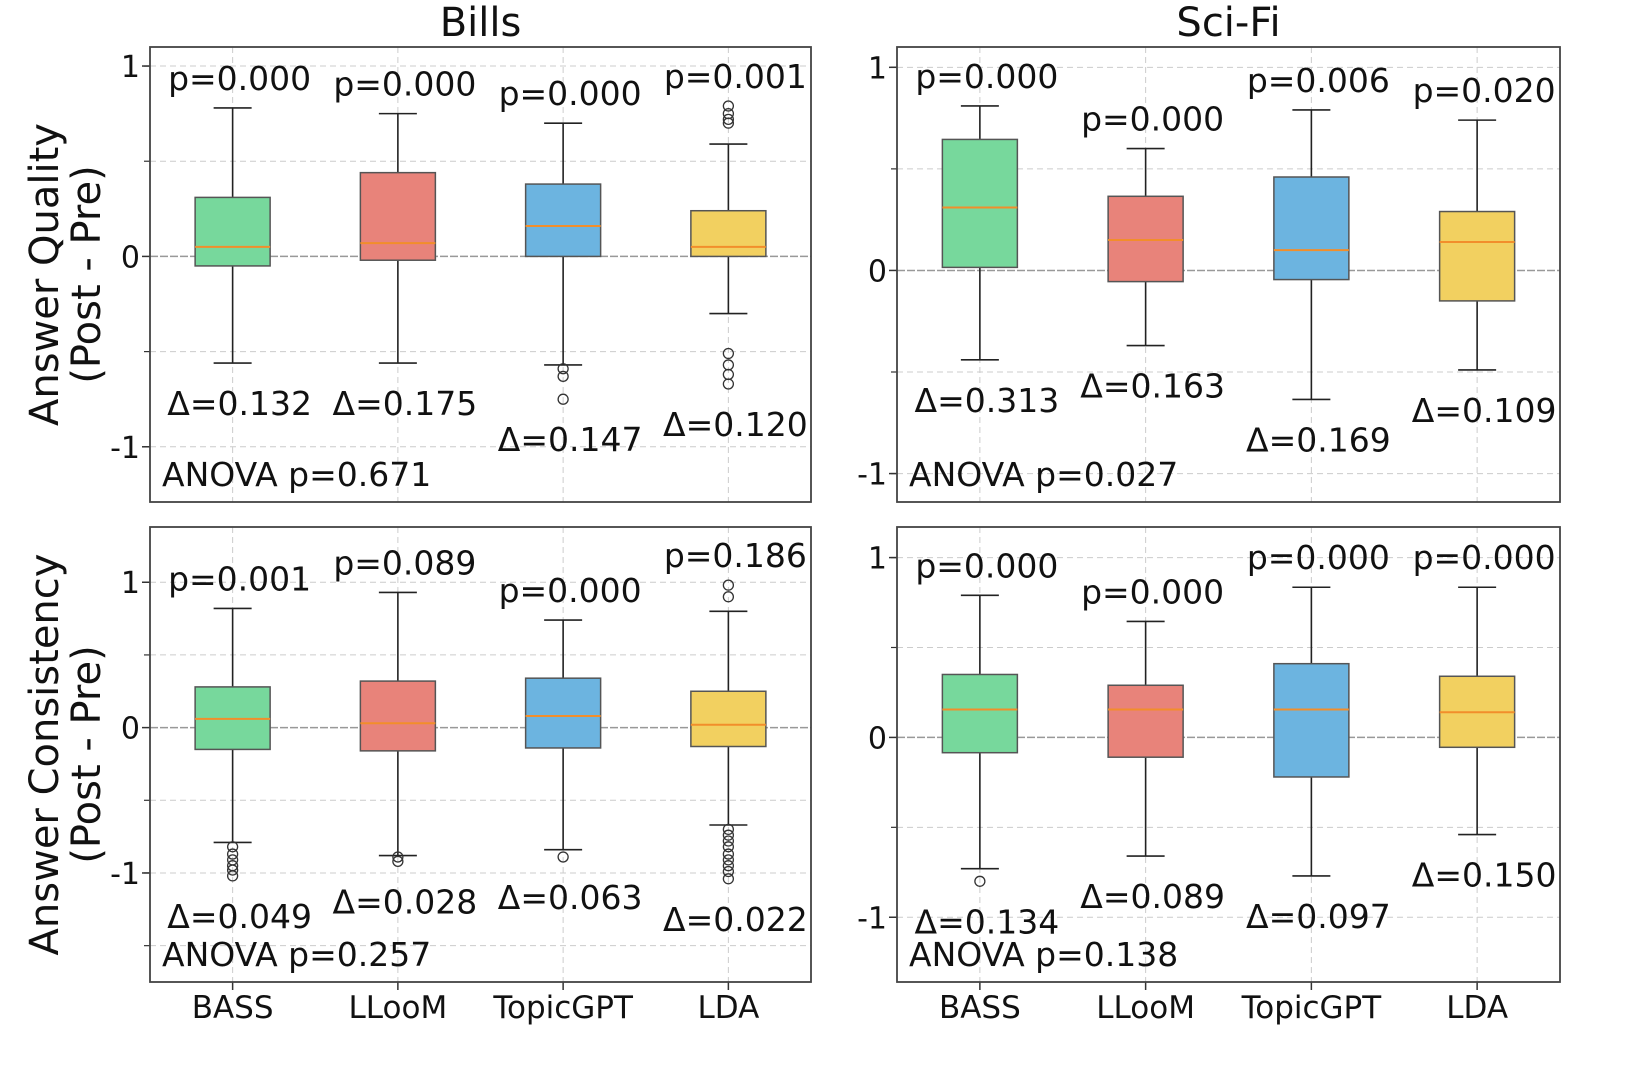  Describe the element at coordinates (1043, 954) in the screenshot. I see `anova-label: ANOVA p=0.138` at that location.